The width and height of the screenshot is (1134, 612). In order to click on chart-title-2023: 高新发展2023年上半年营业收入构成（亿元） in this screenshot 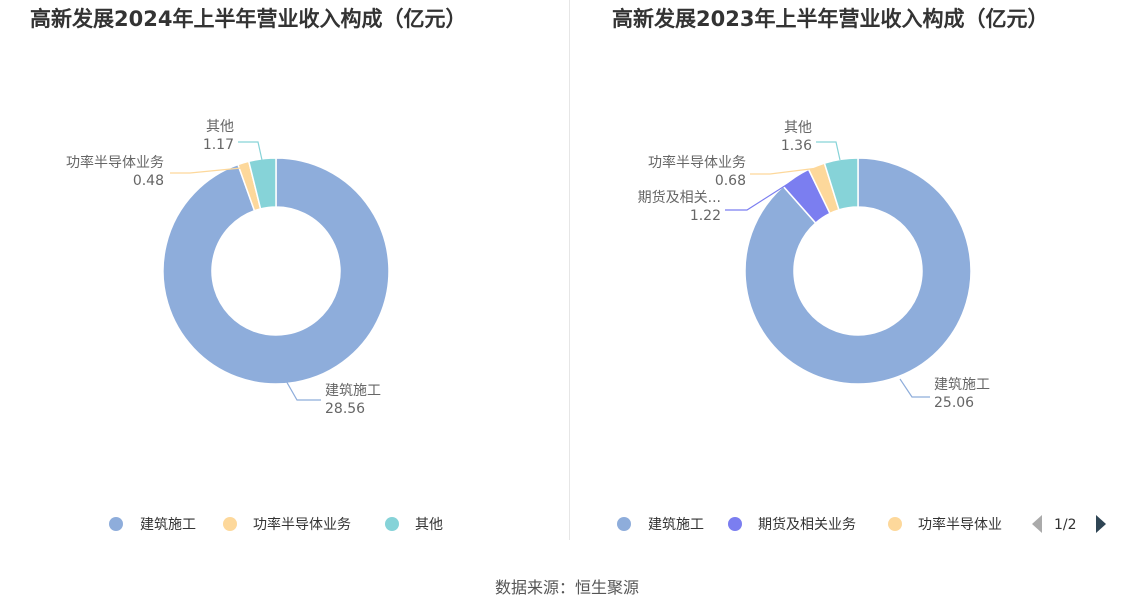, I will do `click(830, 19)`.